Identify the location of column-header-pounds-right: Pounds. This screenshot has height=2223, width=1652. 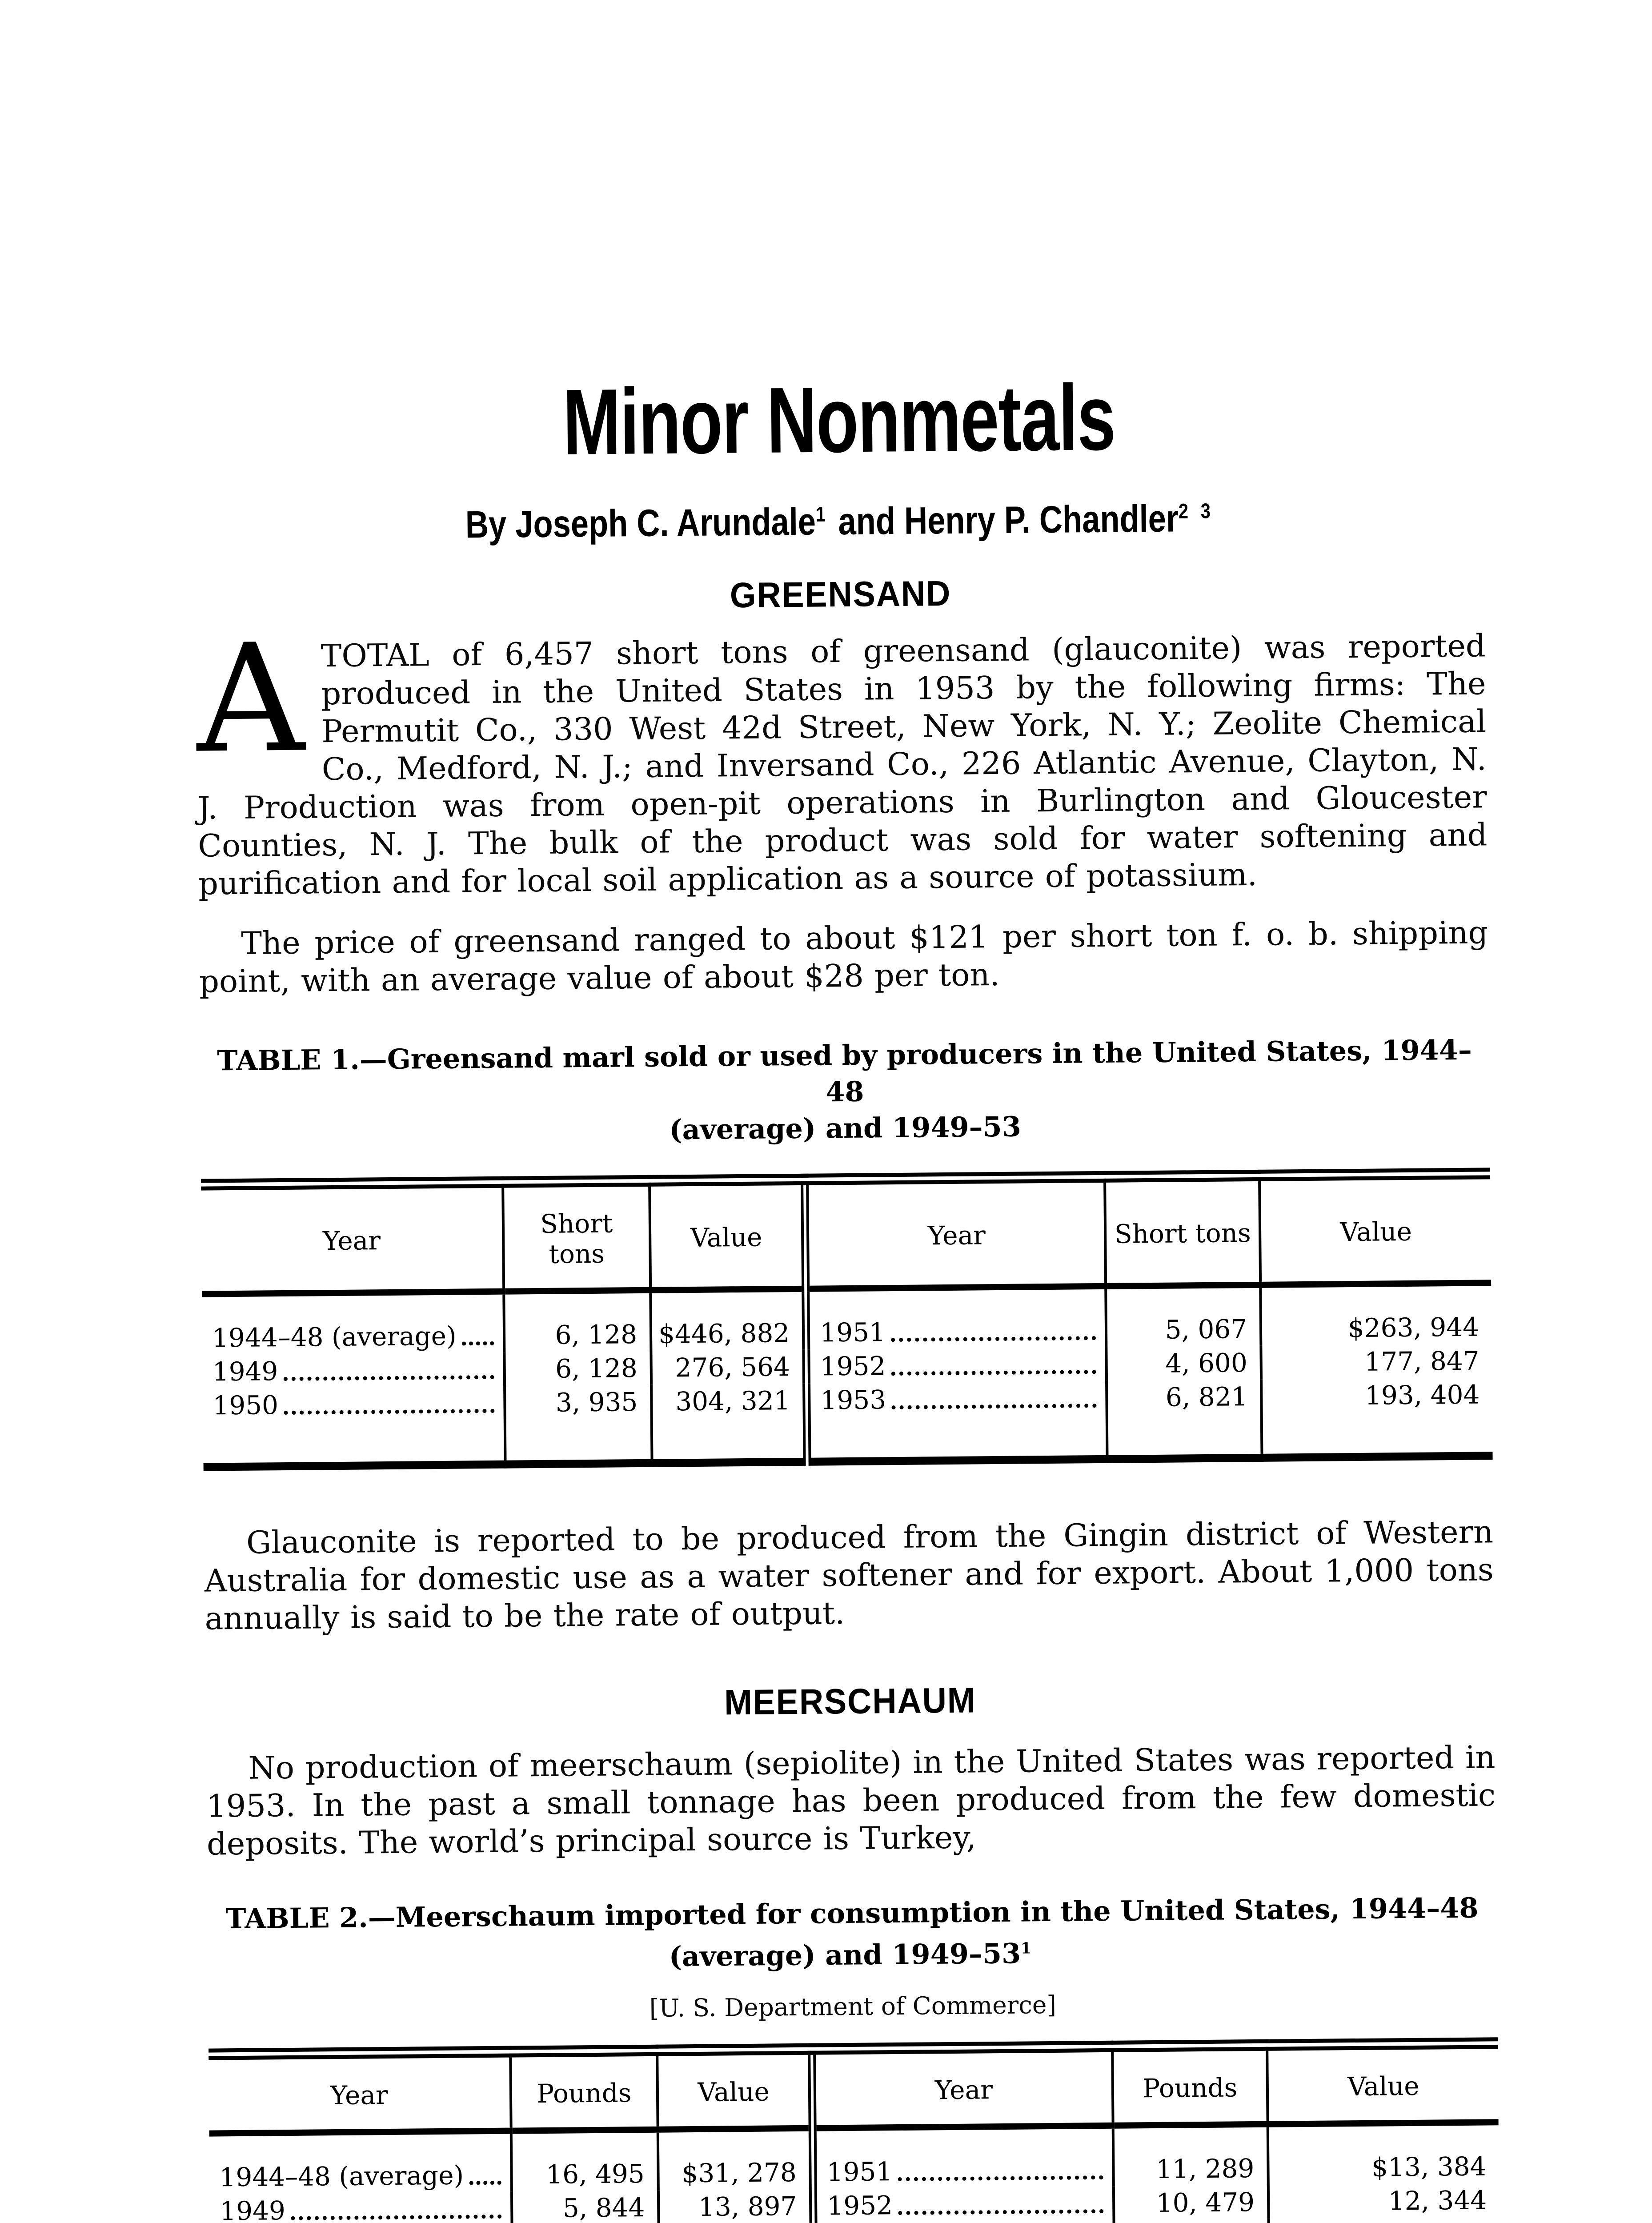
(1190, 2085).